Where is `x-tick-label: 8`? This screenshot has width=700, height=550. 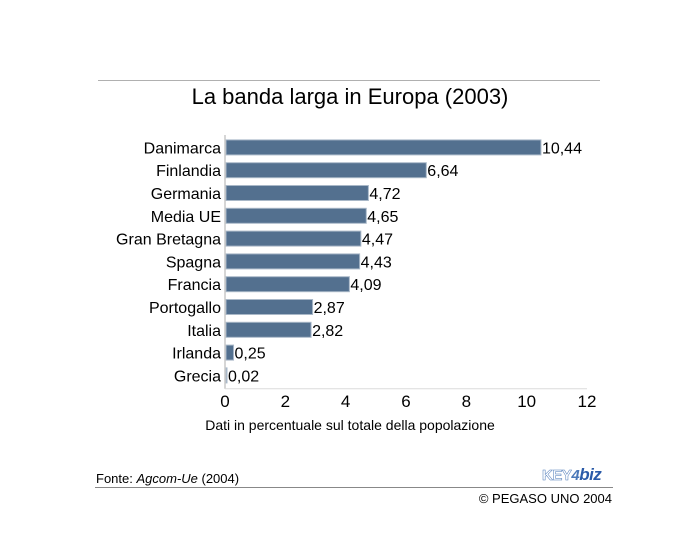
x-tick-label: 8 is located at coordinates (466, 401).